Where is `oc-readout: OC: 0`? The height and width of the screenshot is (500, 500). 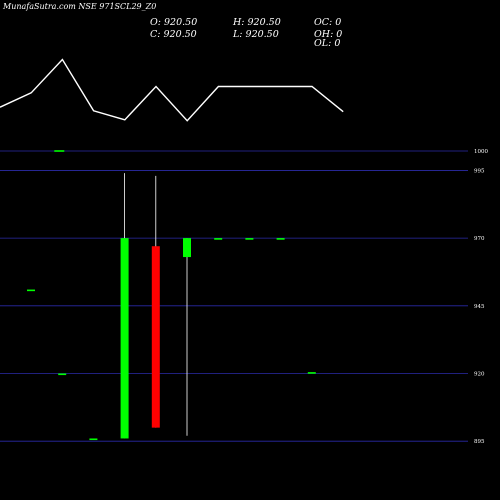
oc-readout: OC: 0 is located at coordinates (327, 22).